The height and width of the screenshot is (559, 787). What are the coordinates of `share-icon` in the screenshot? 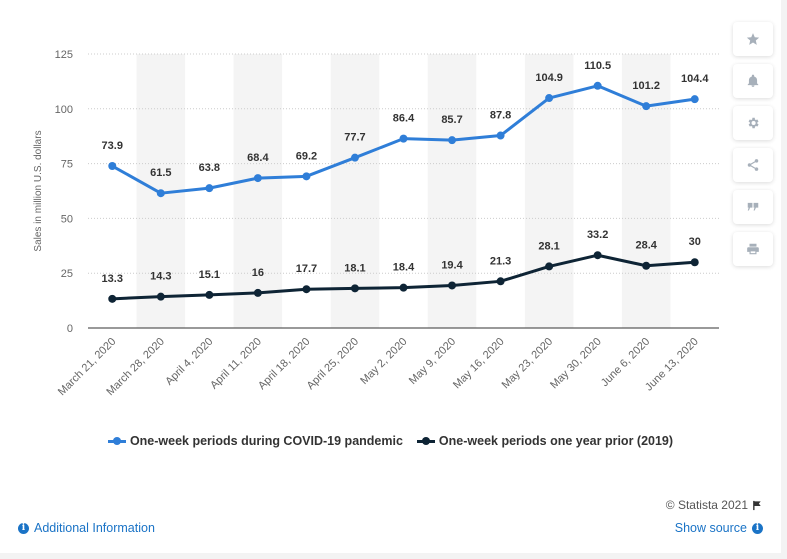 It's located at (753, 165).